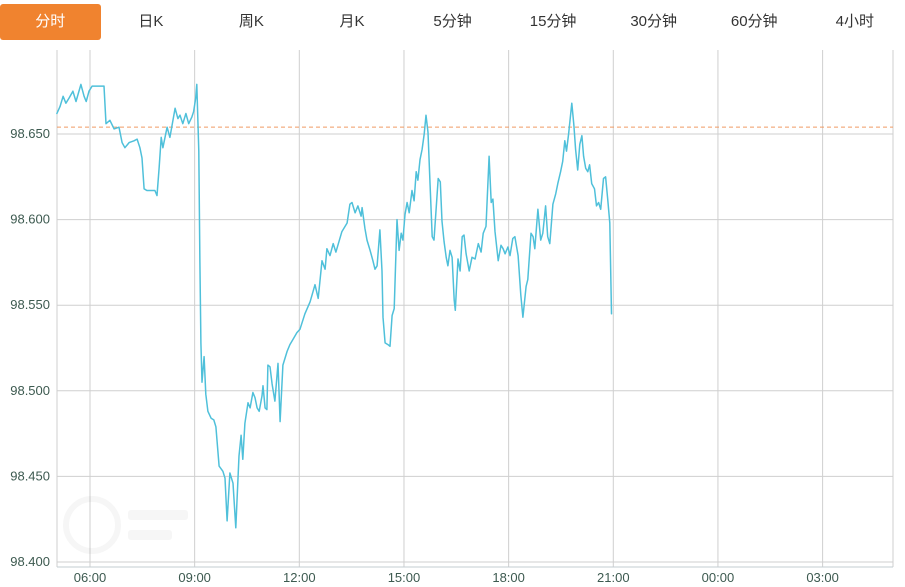 The width and height of the screenshot is (905, 587). I want to click on tab-15min: 15分钟, so click(553, 21).